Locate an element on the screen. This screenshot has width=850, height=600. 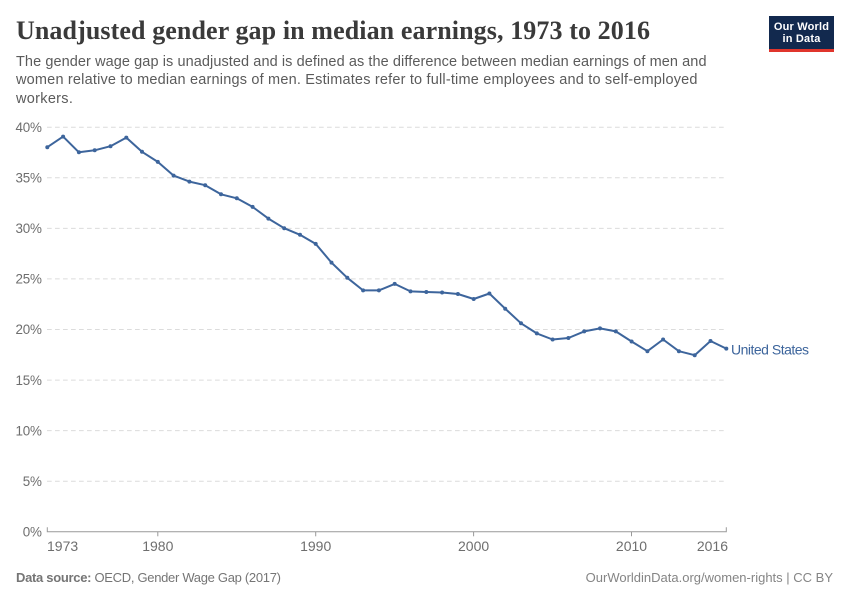
svg-text: 1980 is located at coordinates (157, 546).